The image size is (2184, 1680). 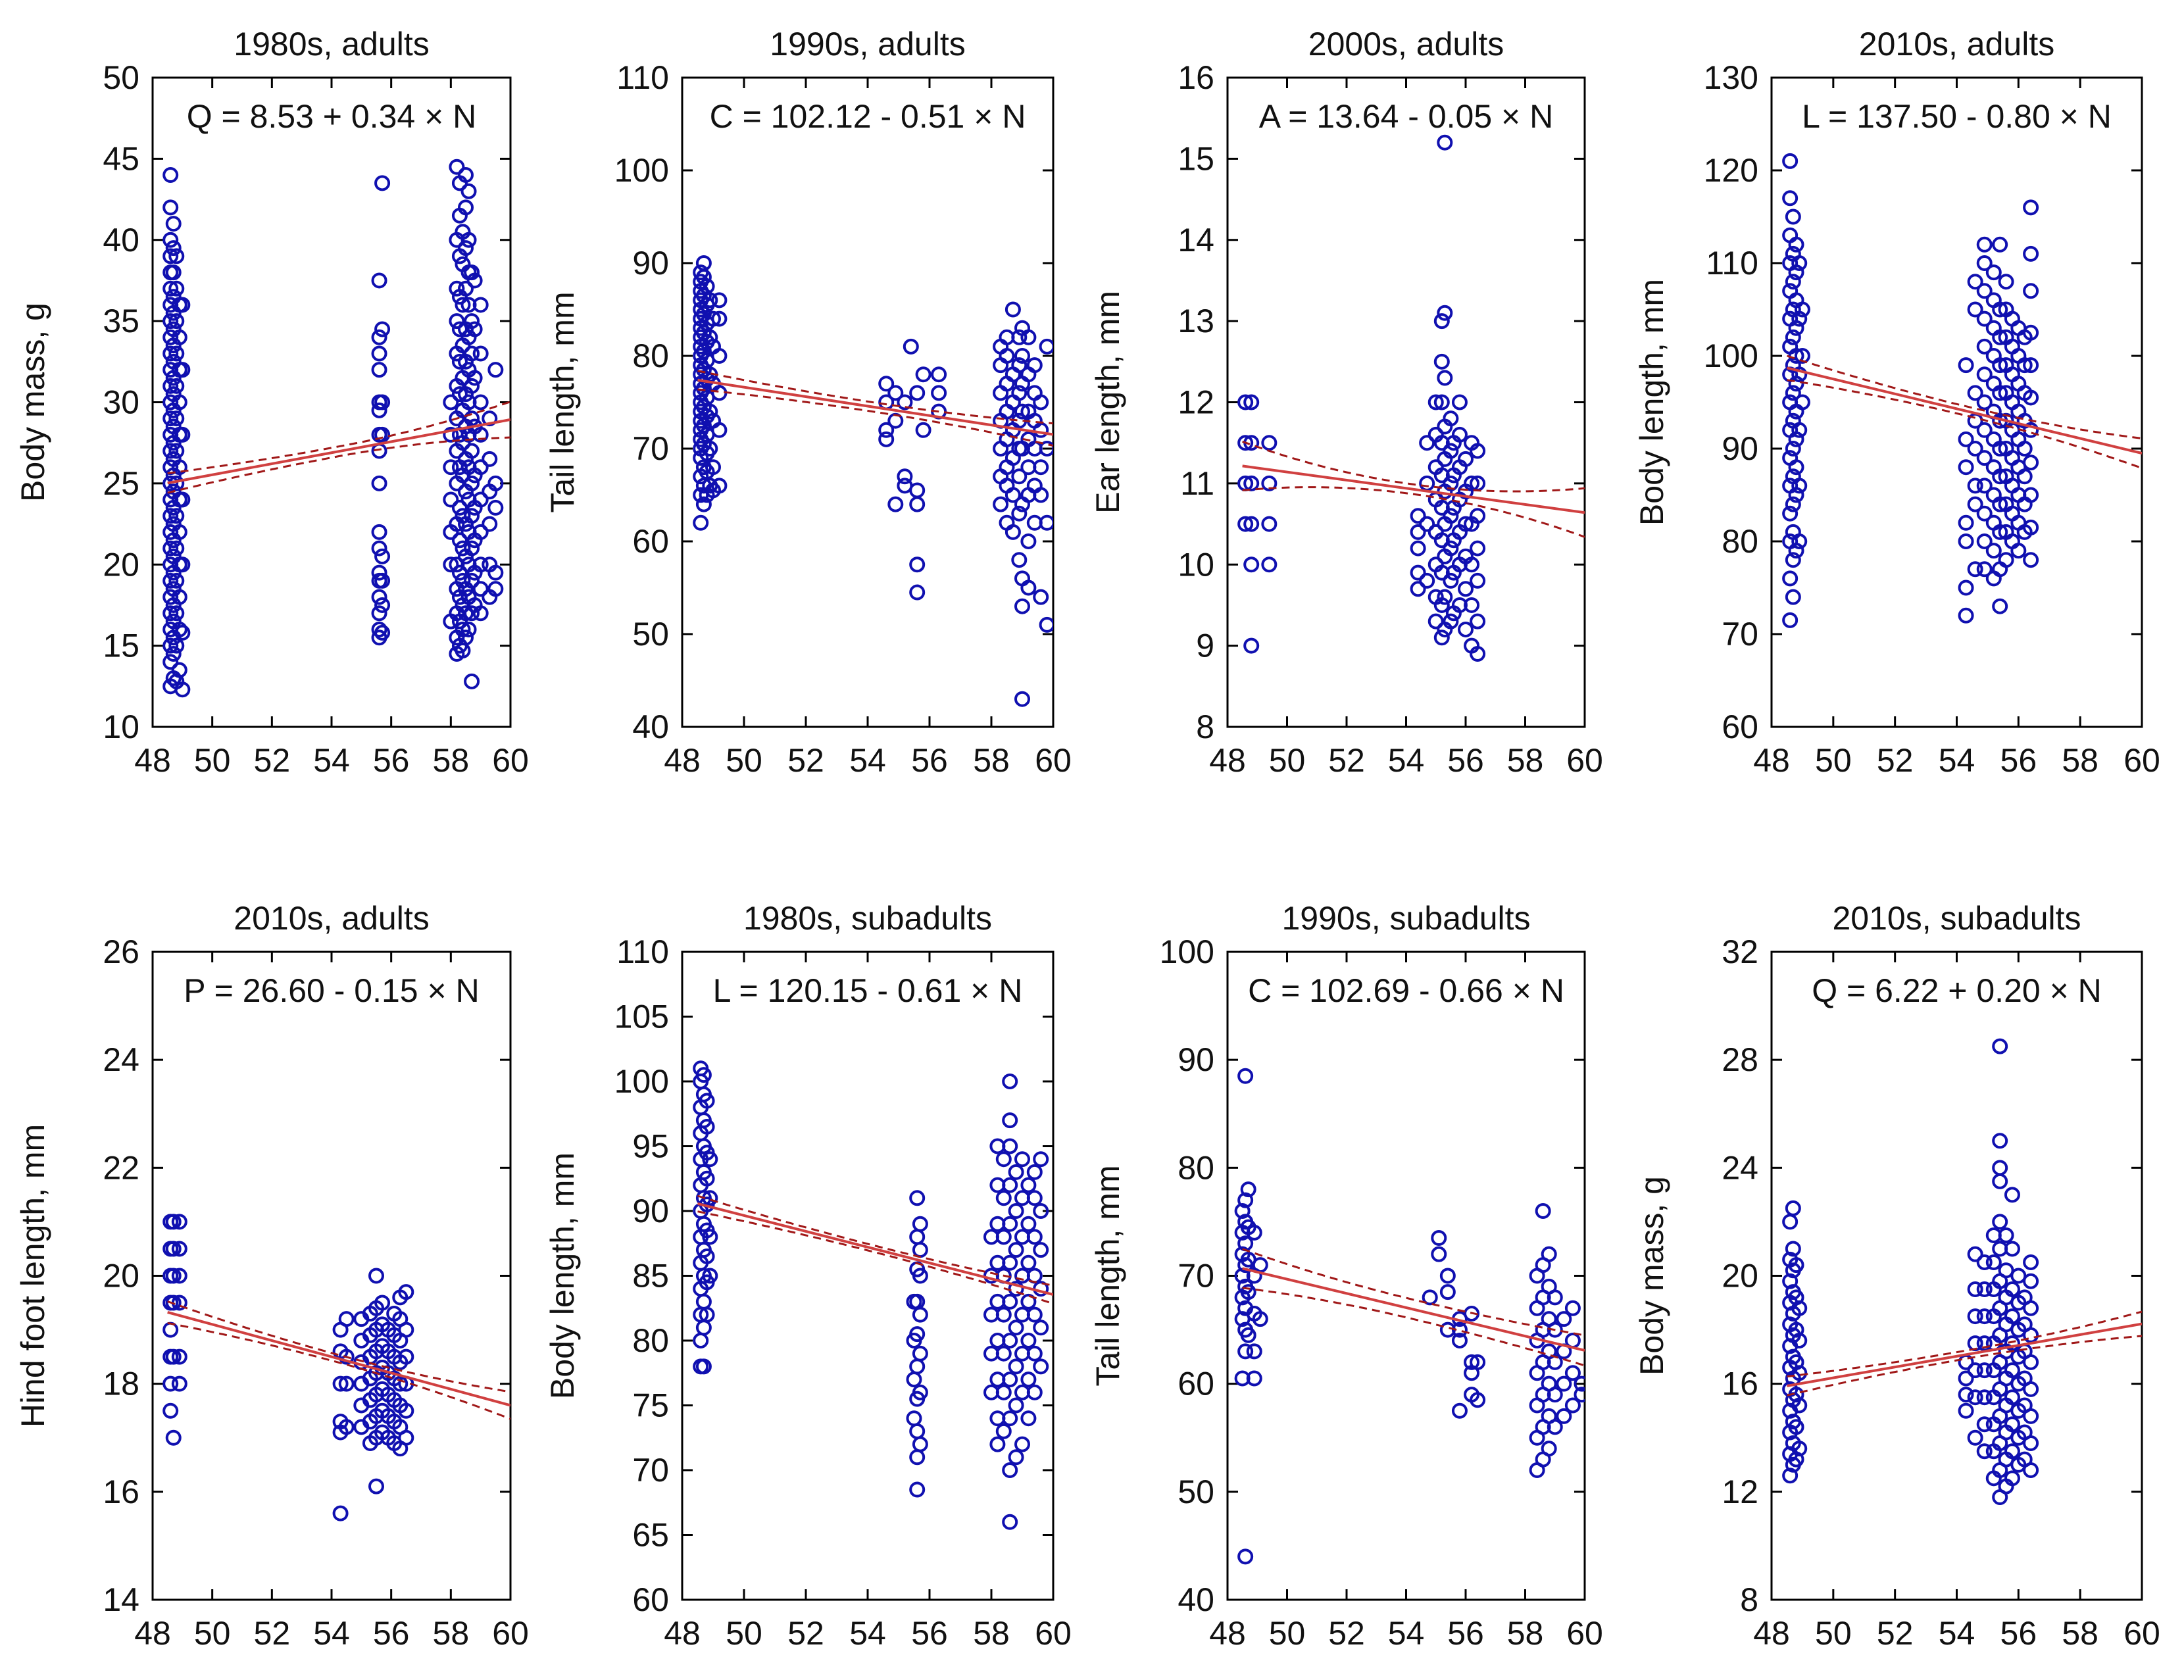 I want to click on y-tick-label: 15, so click(x=1196, y=158).